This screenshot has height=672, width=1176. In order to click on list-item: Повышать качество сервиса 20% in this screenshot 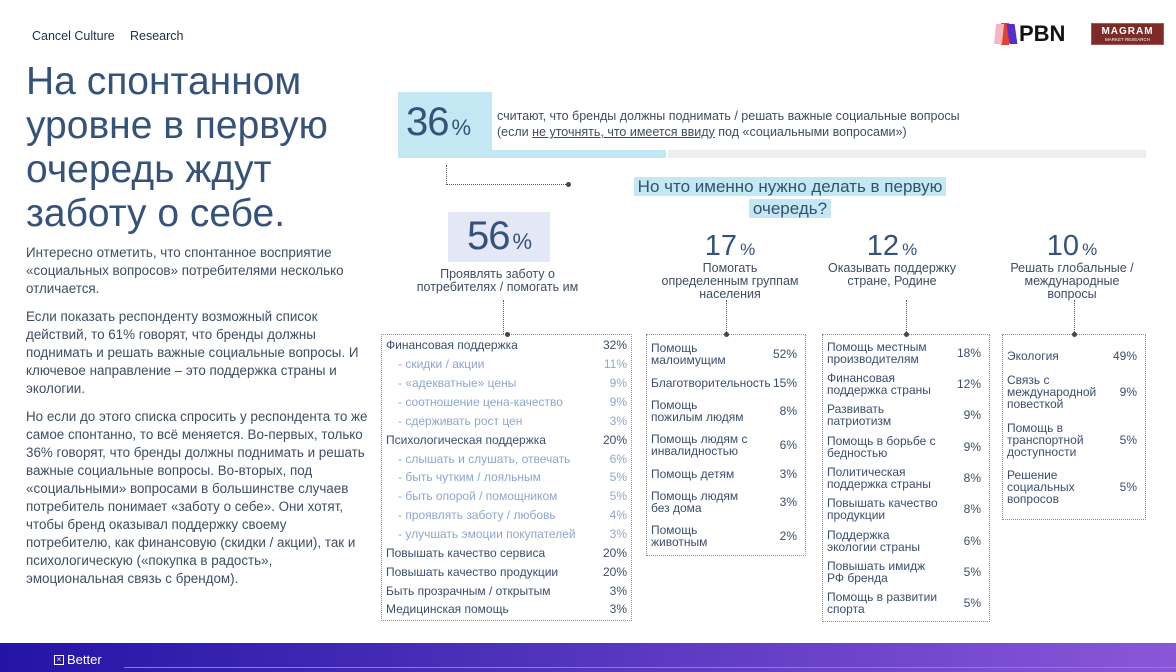, I will do `click(506, 552)`.